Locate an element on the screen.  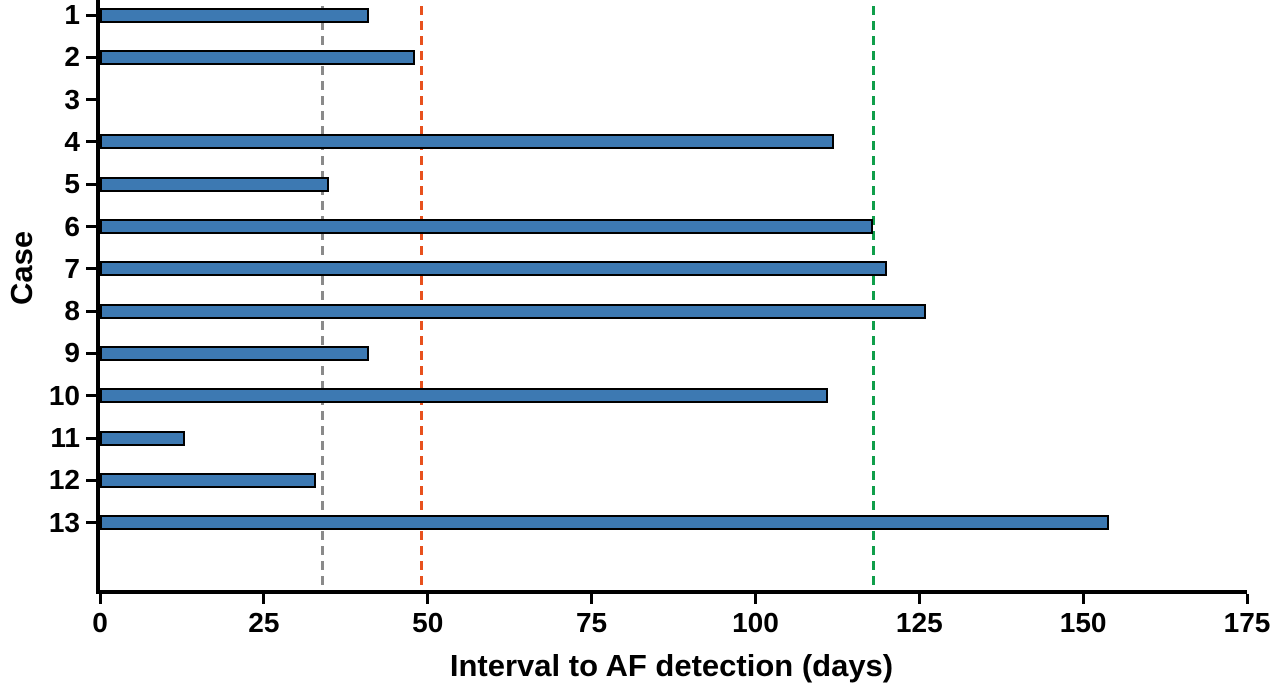
case-9-bar is located at coordinates (234, 353).